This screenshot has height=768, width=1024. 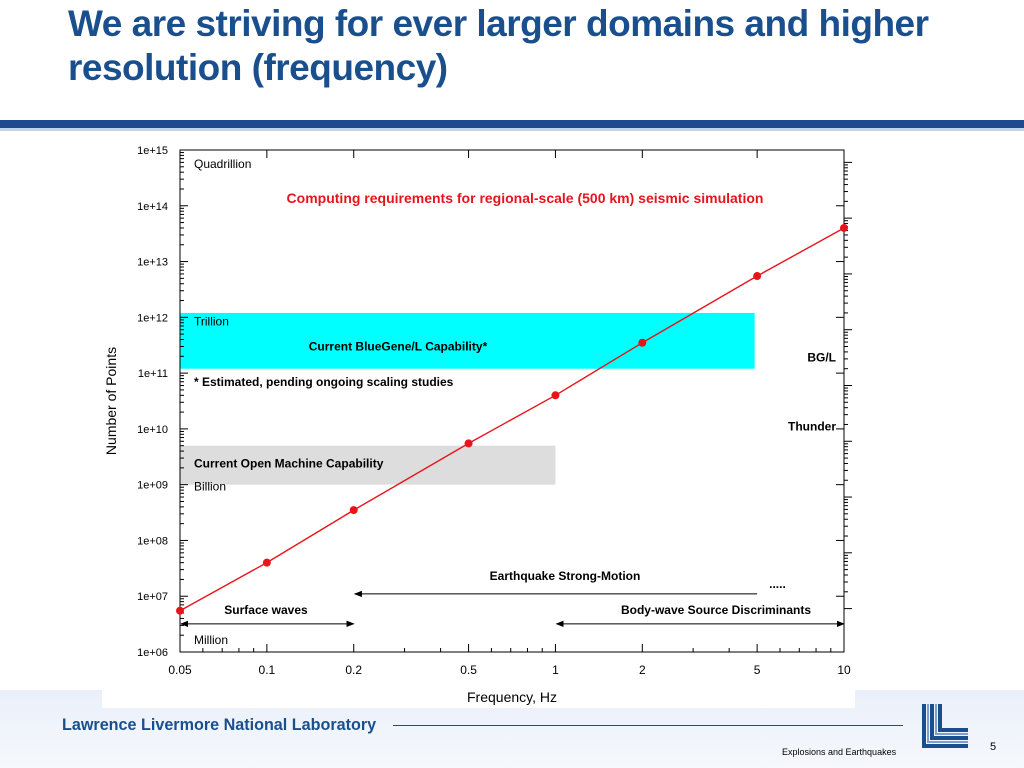 What do you see at coordinates (353, 670) in the screenshot?
I see `x-tick-label: 0.2` at bounding box center [353, 670].